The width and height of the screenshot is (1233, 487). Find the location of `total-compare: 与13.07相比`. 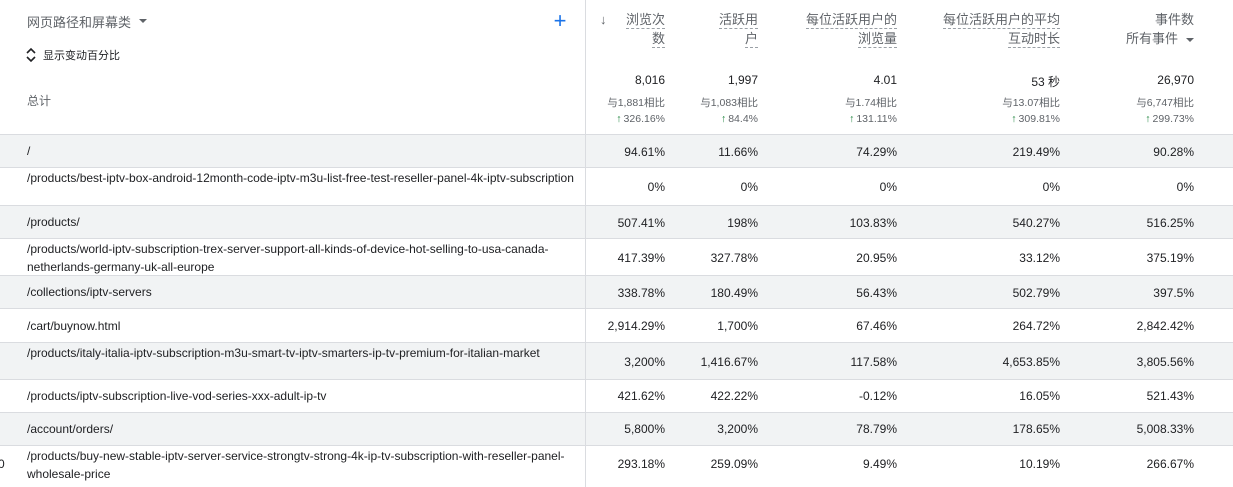

total-compare: 与13.07相比 is located at coordinates (1031, 103).